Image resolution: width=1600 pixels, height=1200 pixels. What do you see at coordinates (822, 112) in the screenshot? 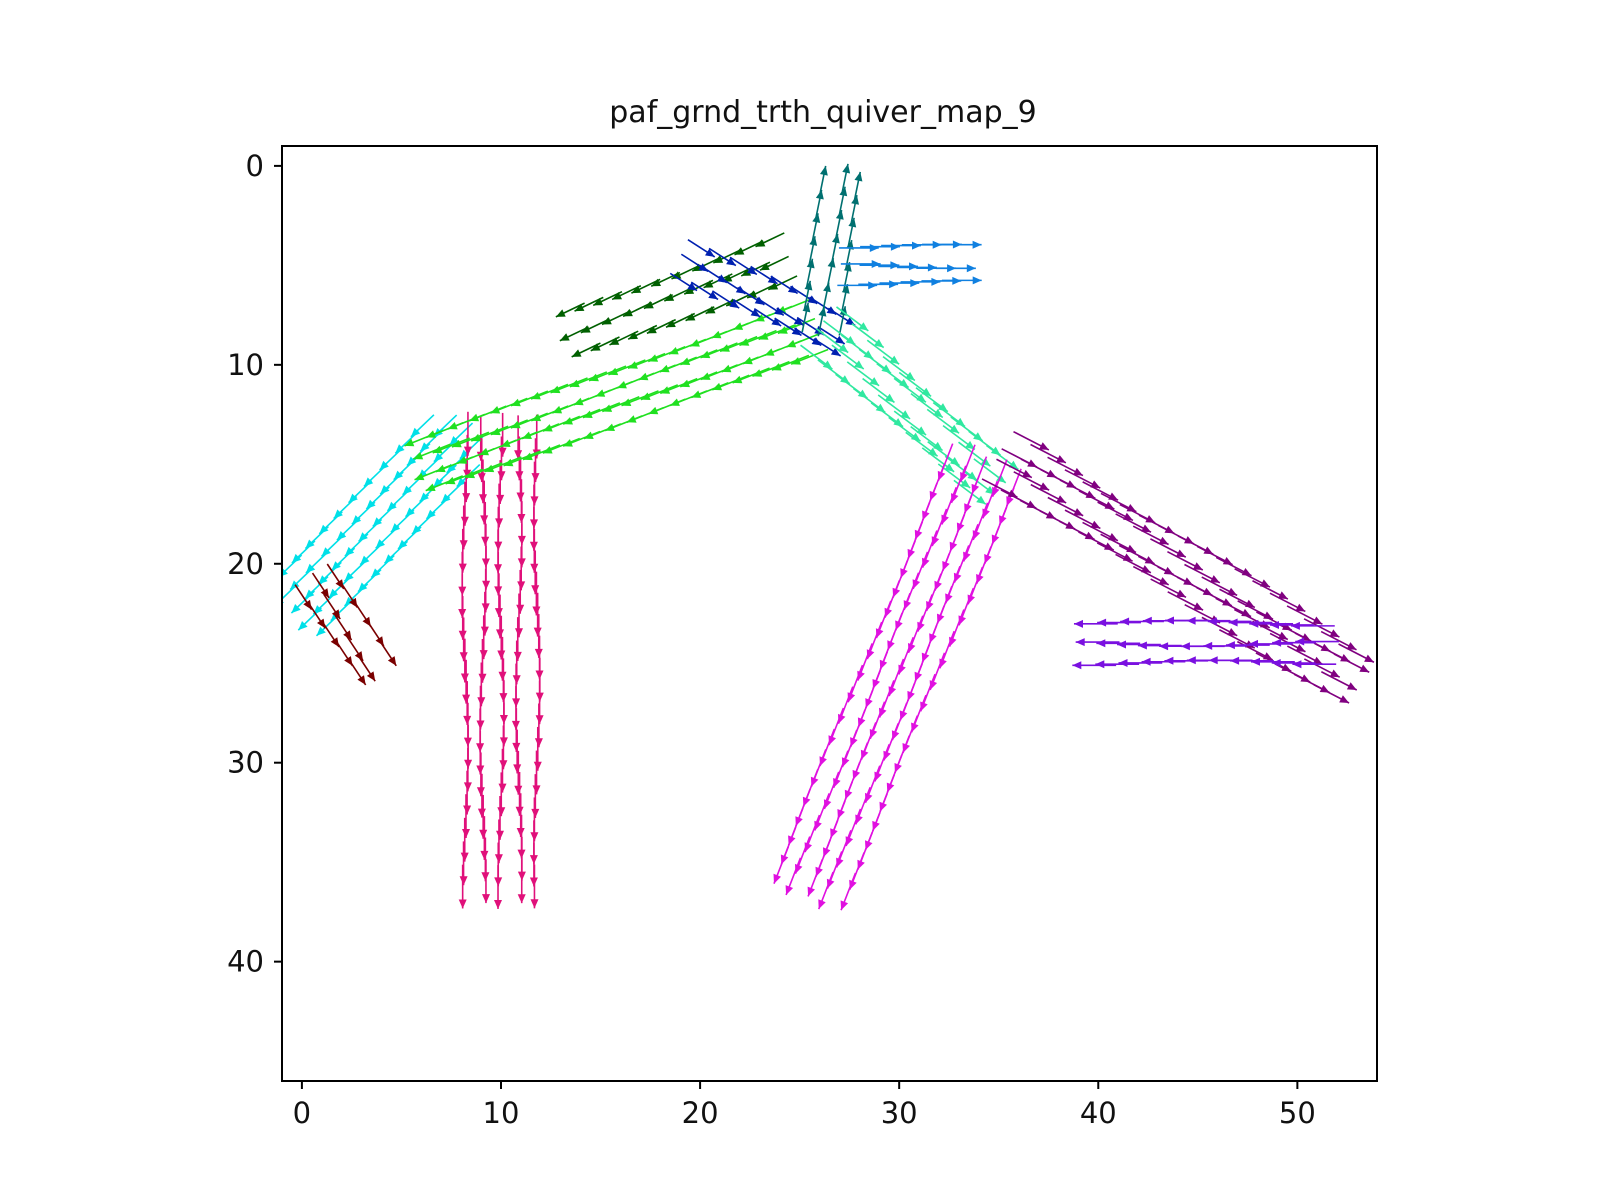
I see `chart-title: paf_grnd_trth_quiver_map_9` at bounding box center [822, 112].